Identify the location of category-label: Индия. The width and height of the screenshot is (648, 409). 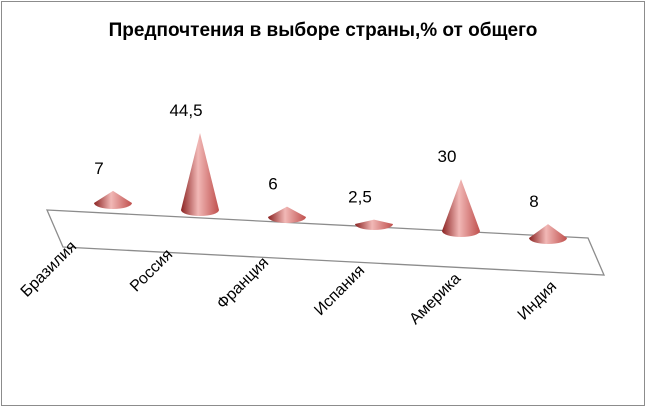
(537, 300).